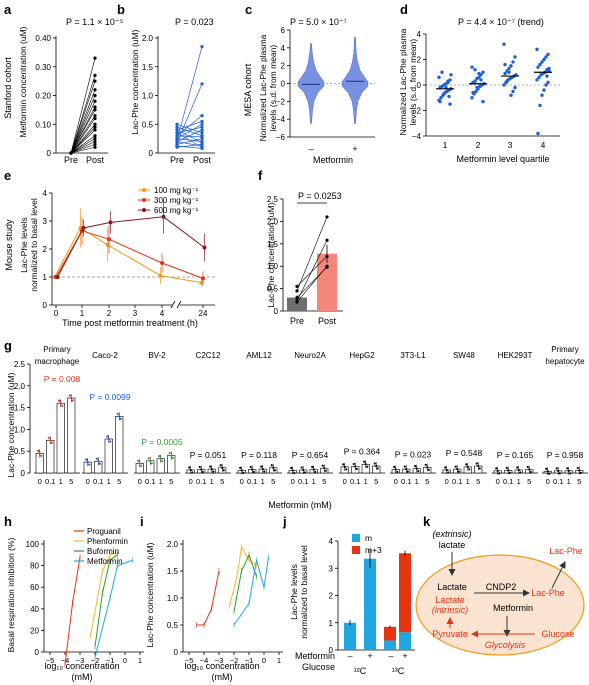 The image size is (589, 685). What do you see at coordinates (273, 266) in the screenshot?
I see `f-ytick-label: 1.0` at bounding box center [273, 266].